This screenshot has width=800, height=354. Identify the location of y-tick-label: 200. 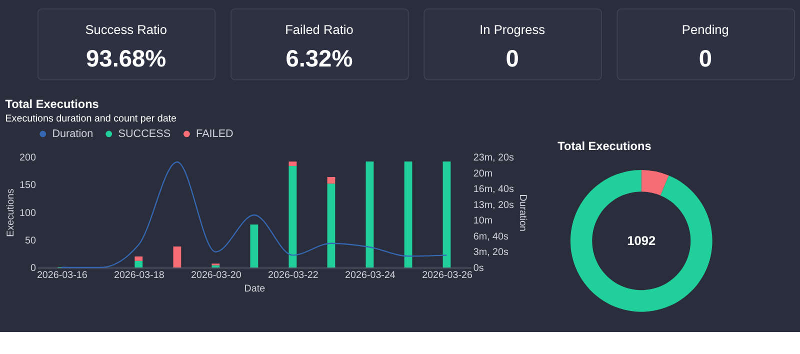
(28, 158).